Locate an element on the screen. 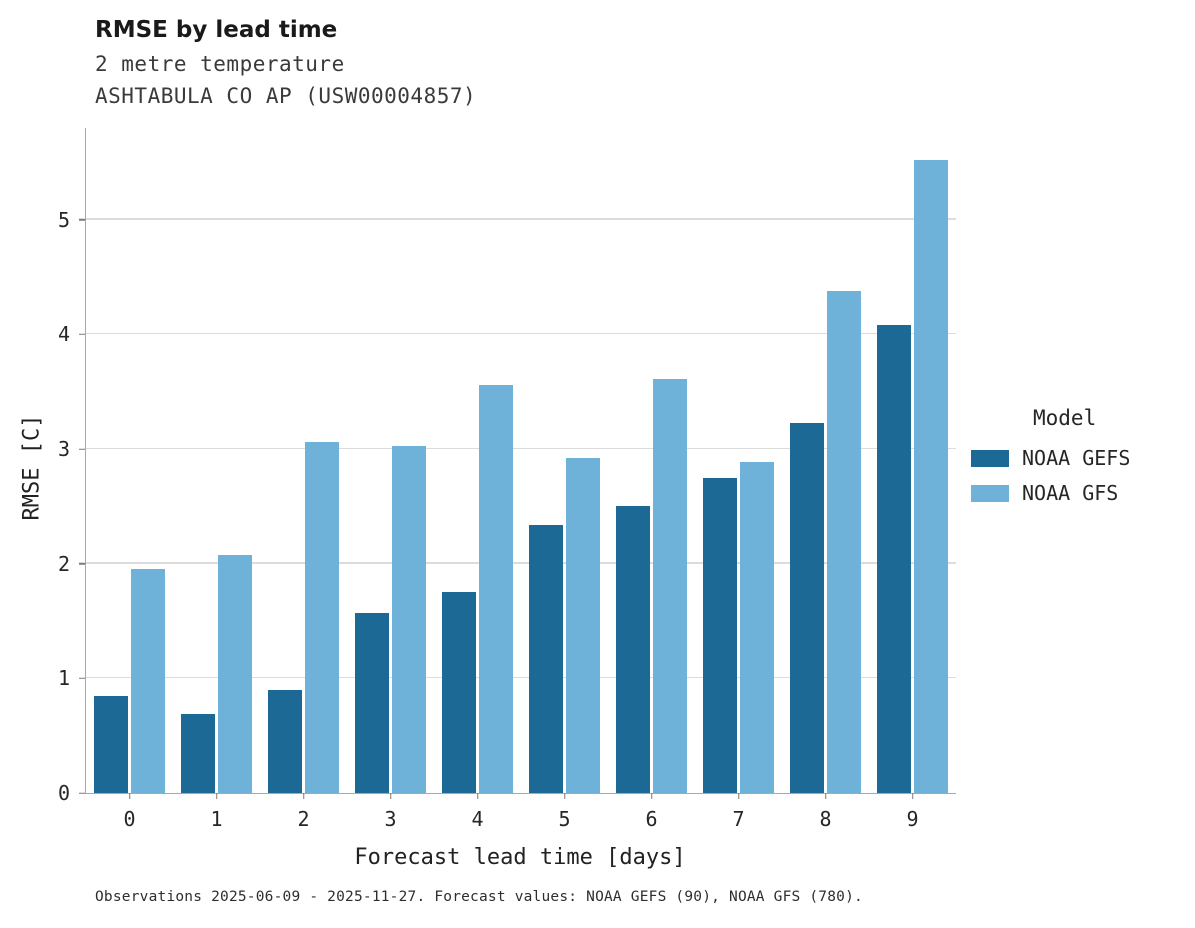 This screenshot has width=1195, height=928. y-axis-label: RMSE [C] is located at coordinates (32, 467).